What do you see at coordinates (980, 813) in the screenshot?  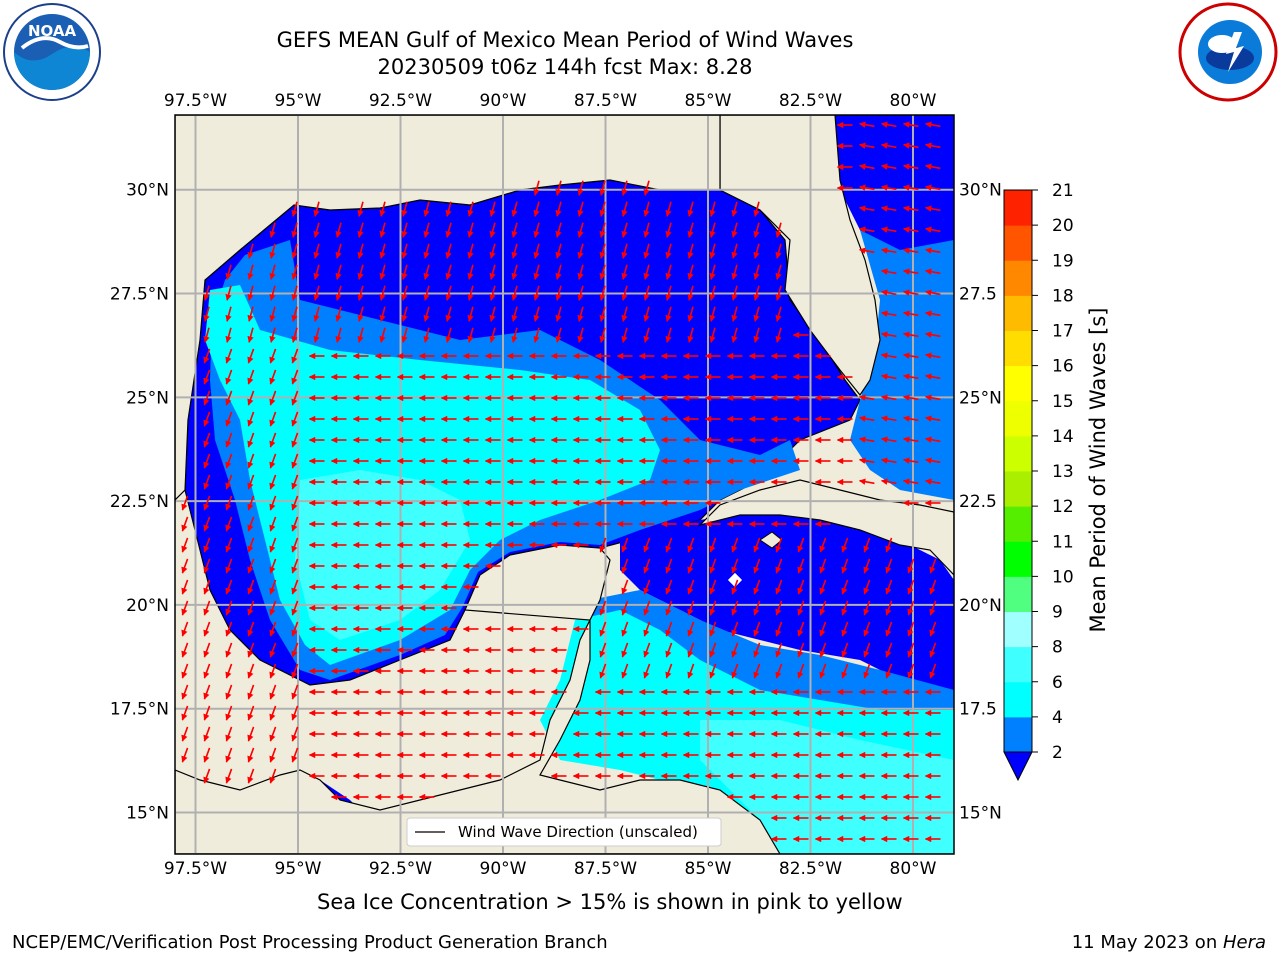 I see `lat-label: 15°N` at bounding box center [980, 813].